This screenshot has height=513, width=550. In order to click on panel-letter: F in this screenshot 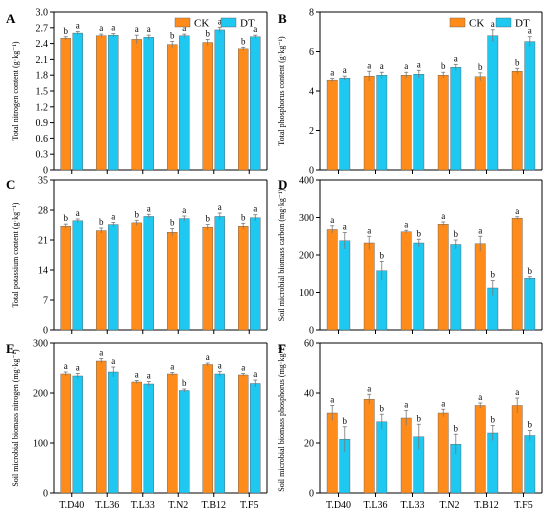, I will do `click(282, 348)`.